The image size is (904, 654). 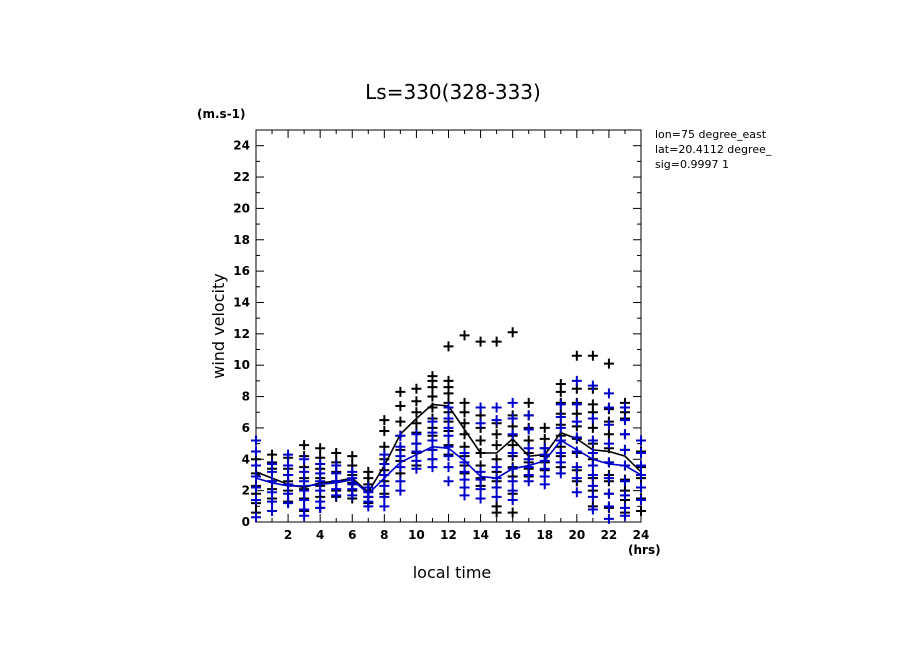 I want to click on x-unit-label: (hrs), so click(x=644, y=550).